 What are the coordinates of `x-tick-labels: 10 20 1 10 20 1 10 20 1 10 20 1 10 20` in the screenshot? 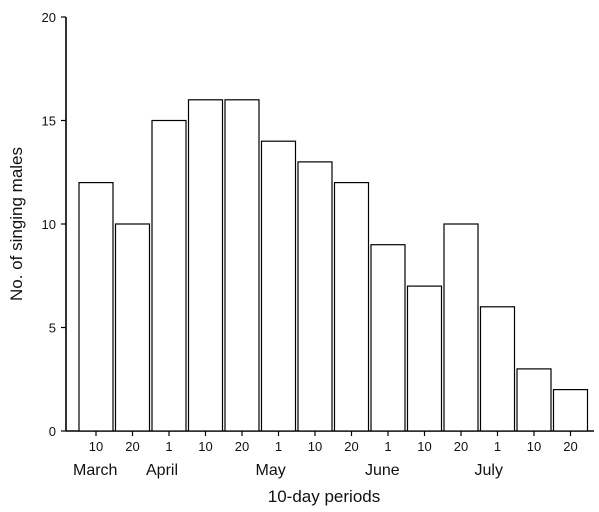 It's located at (333, 446).